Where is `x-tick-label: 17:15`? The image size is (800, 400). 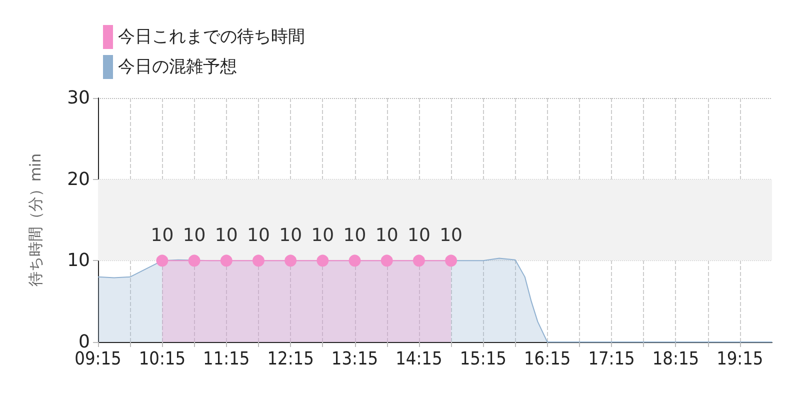
x-tick-label: 17:15 is located at coordinates (611, 359).